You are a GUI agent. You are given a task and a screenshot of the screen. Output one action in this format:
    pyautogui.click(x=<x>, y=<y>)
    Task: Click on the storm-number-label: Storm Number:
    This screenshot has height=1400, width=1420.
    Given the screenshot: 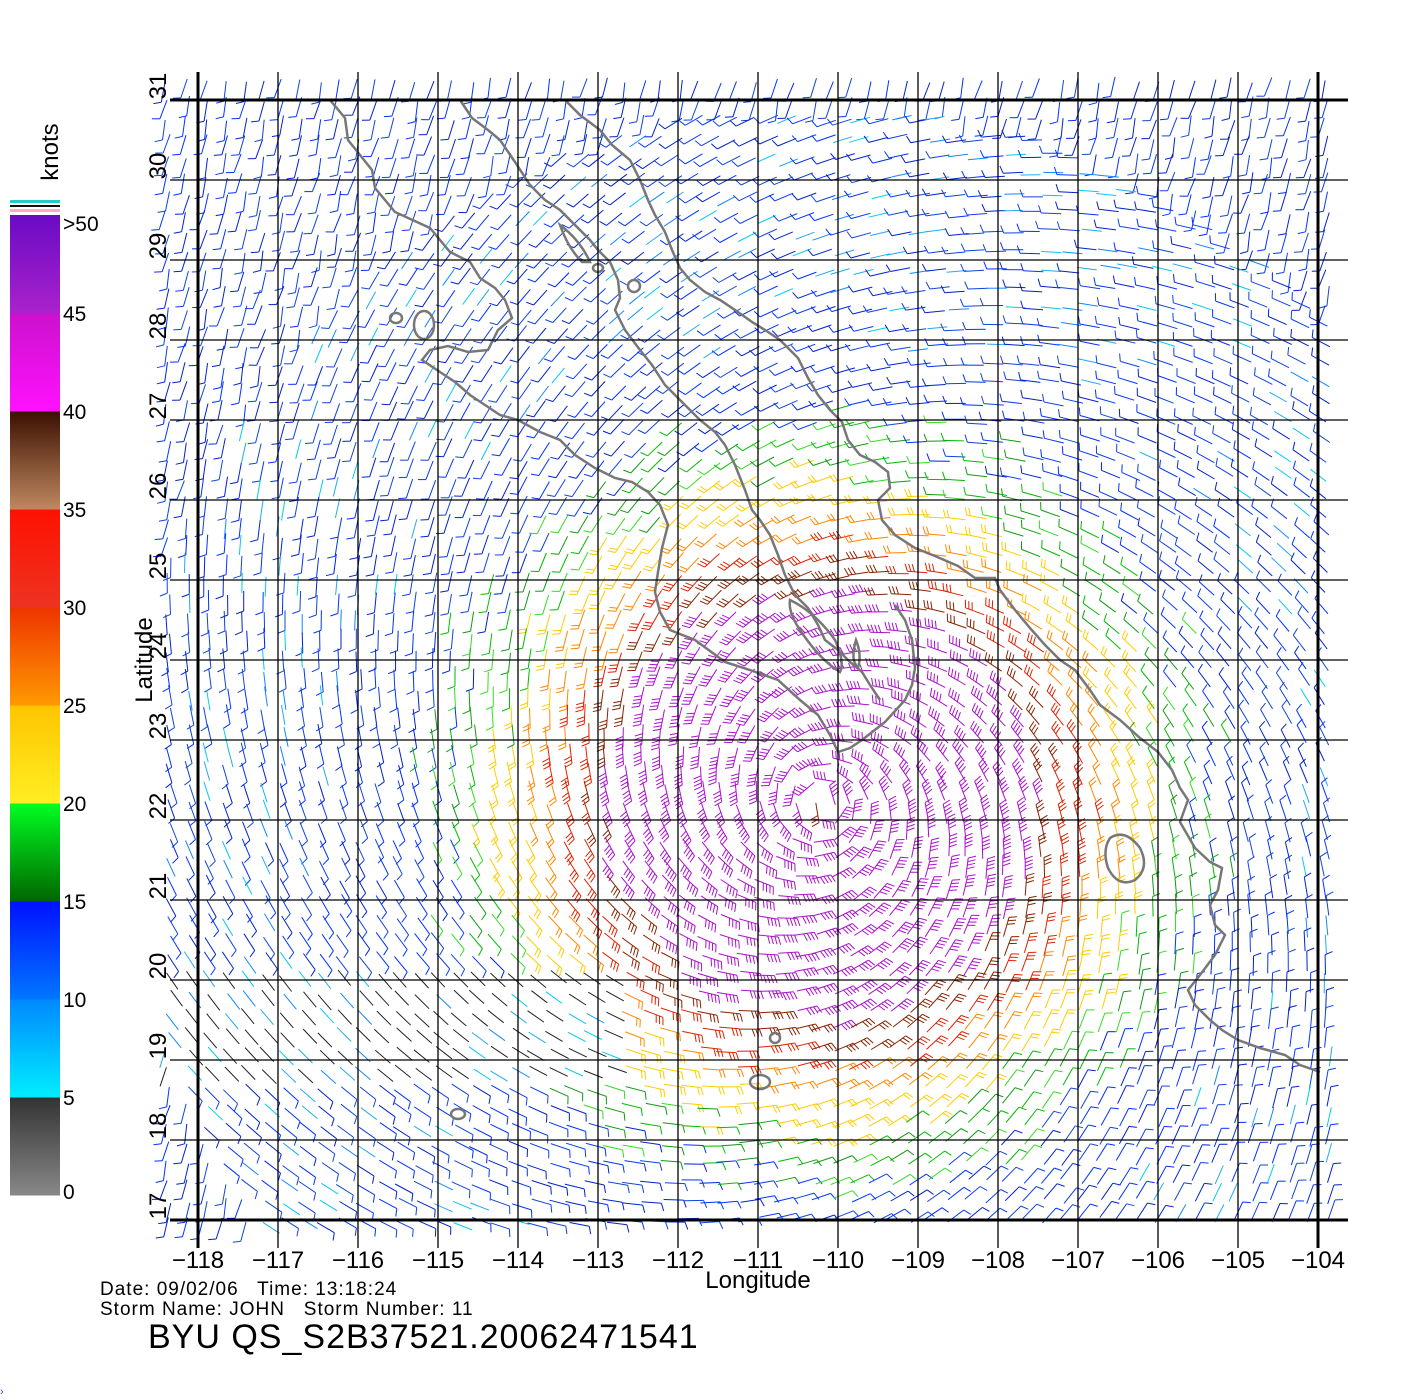 What is the action you would take?
    pyautogui.click(x=374, y=1309)
    